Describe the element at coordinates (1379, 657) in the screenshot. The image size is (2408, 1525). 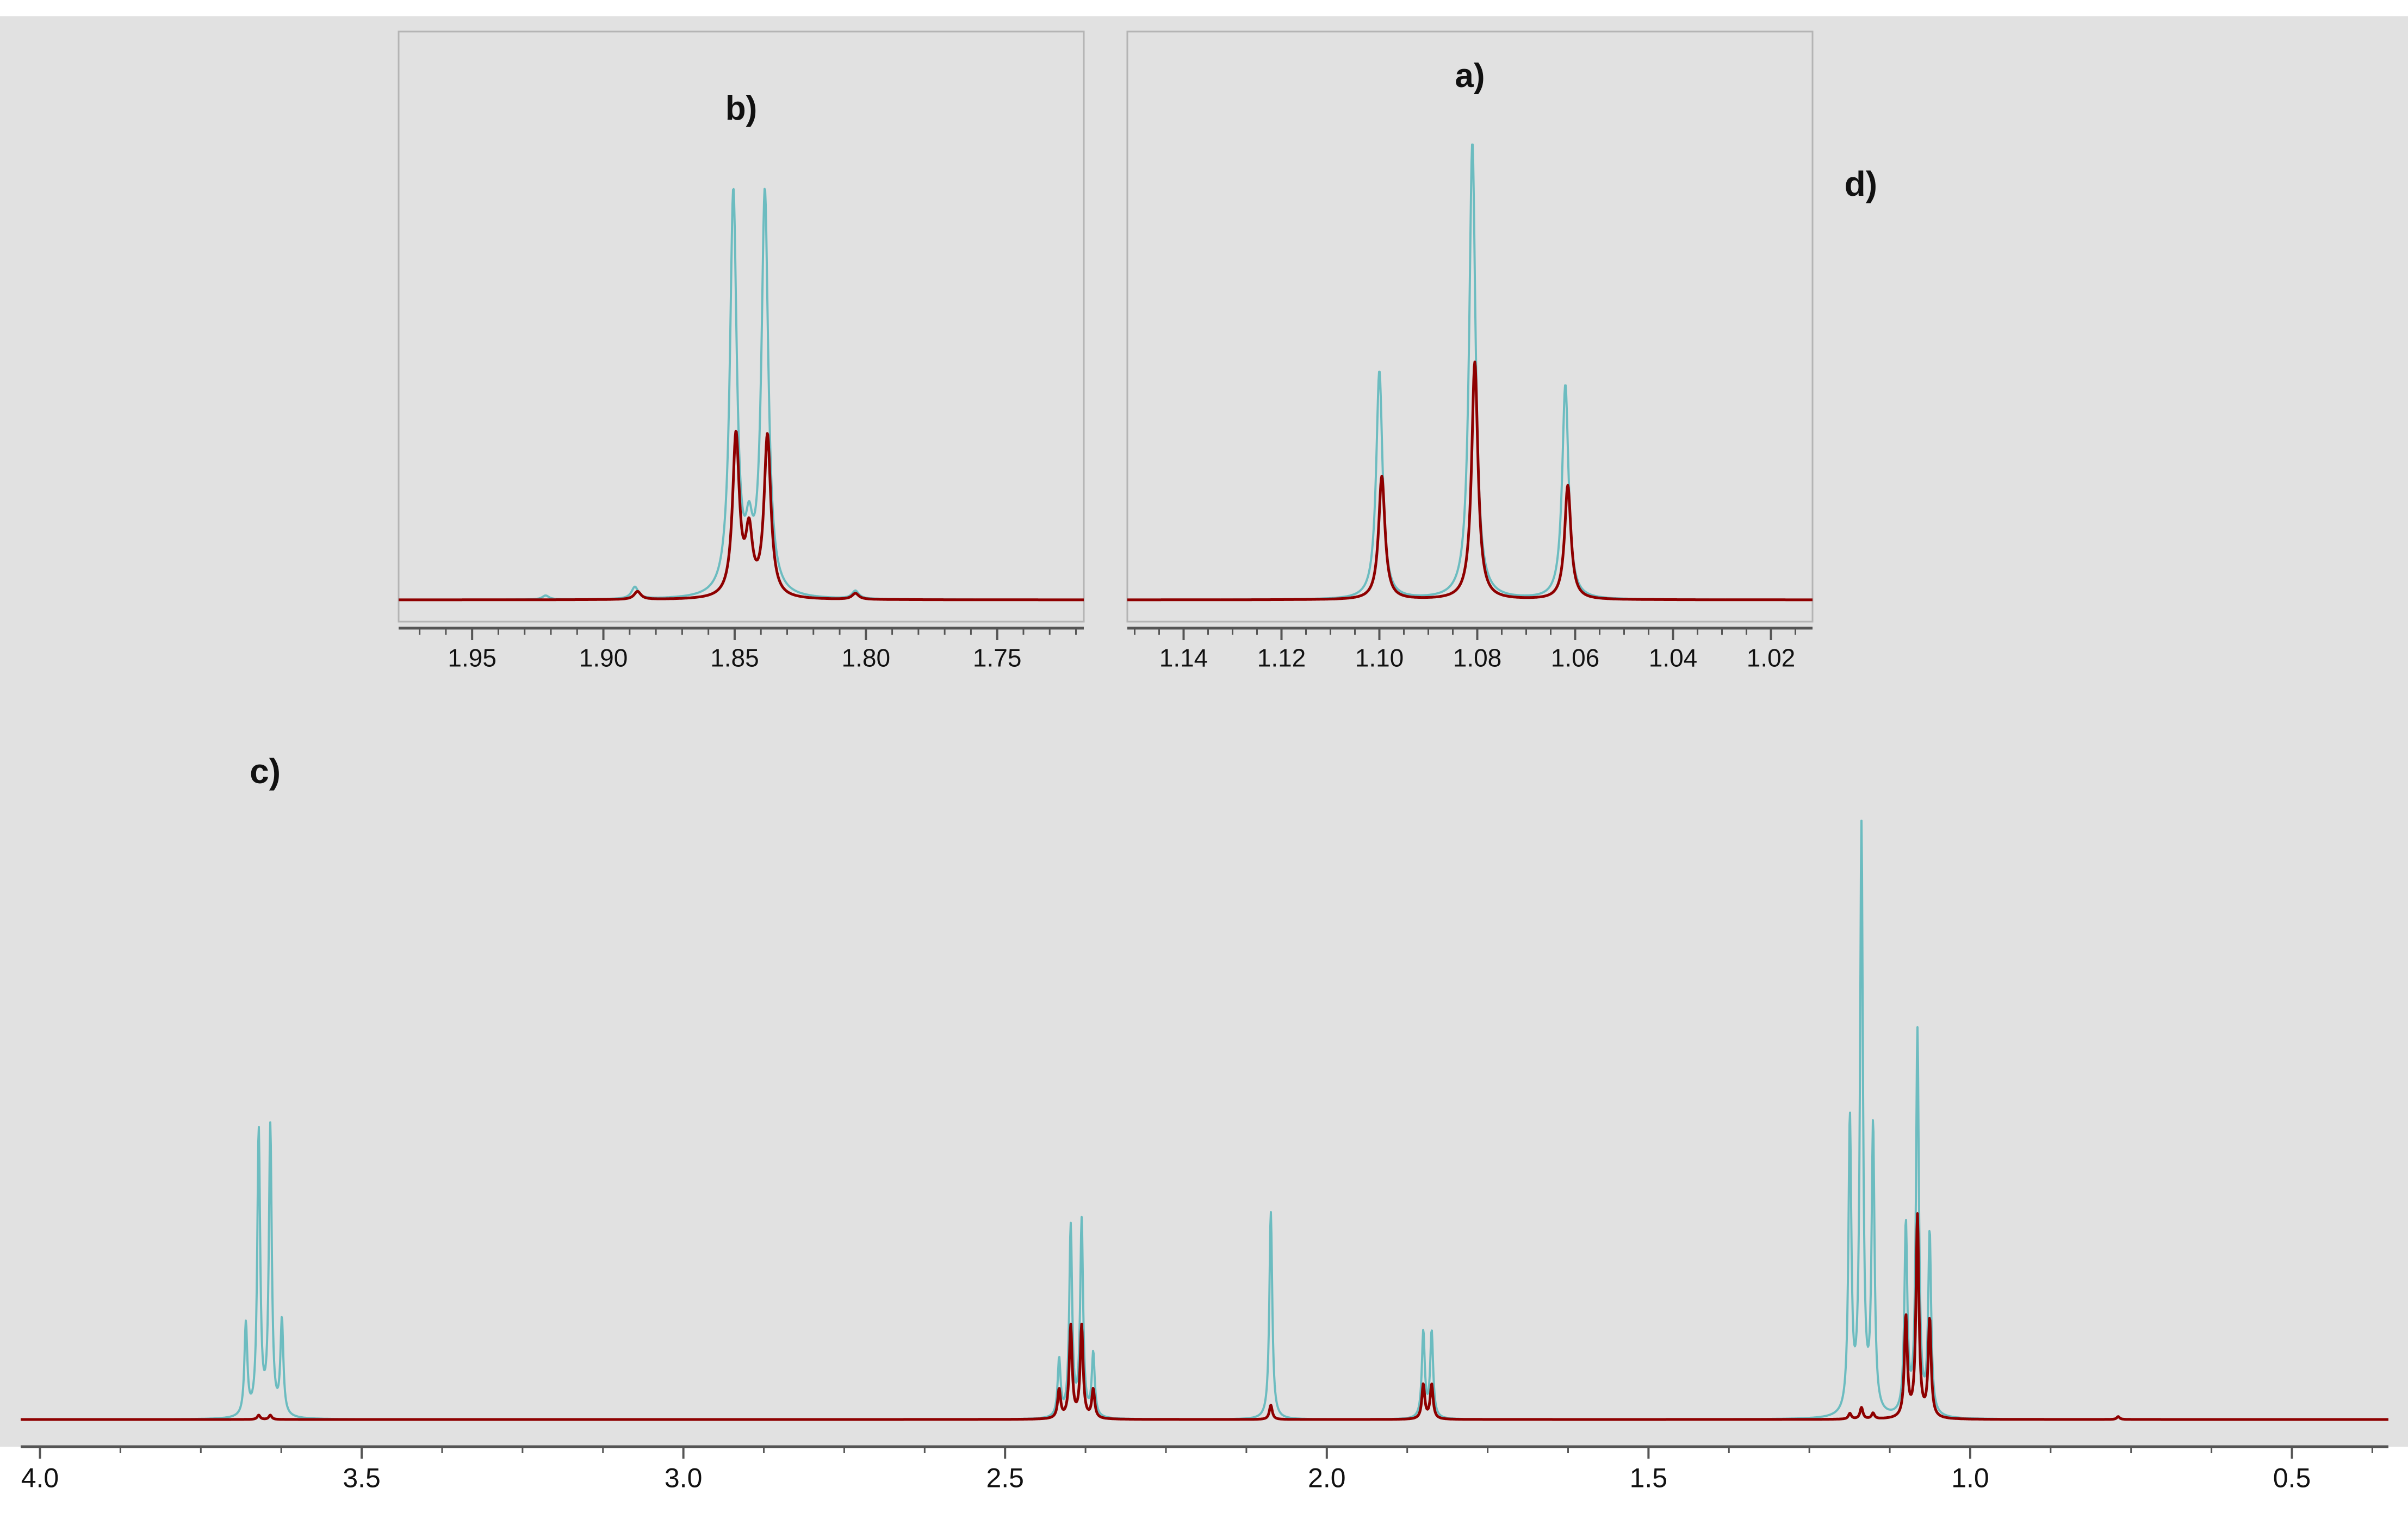
I see `x-tick-label: 1.10` at that location.